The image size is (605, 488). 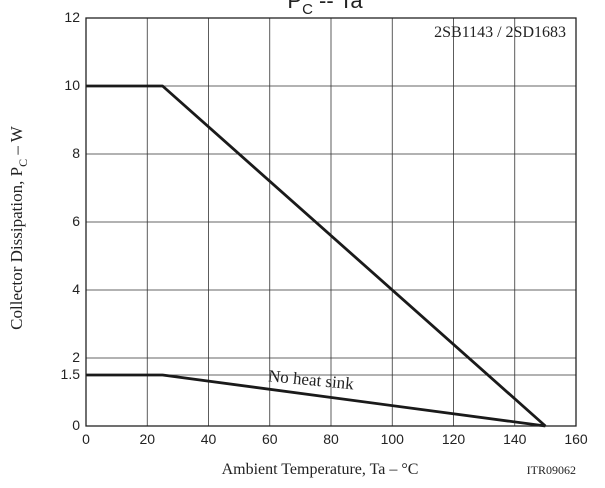 I want to click on x-tick-label: 40, so click(x=209, y=439).